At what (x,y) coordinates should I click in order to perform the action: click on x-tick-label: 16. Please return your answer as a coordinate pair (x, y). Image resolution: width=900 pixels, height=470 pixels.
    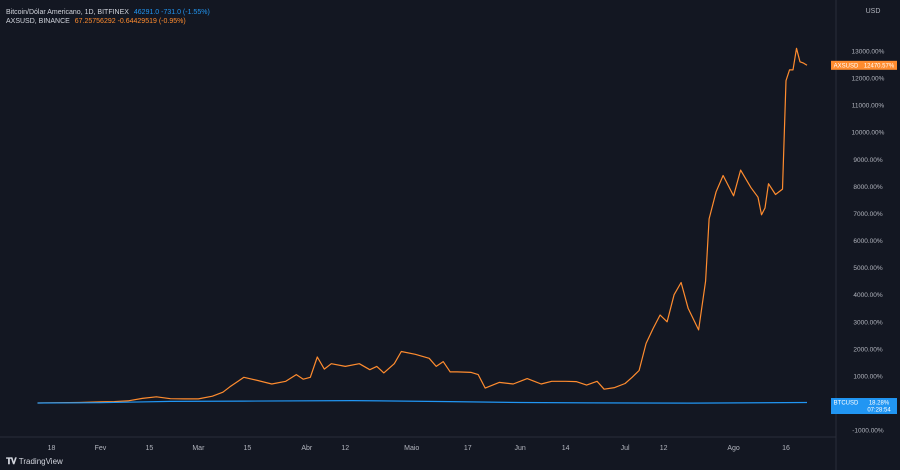
    Looking at the image, I should click on (786, 448).